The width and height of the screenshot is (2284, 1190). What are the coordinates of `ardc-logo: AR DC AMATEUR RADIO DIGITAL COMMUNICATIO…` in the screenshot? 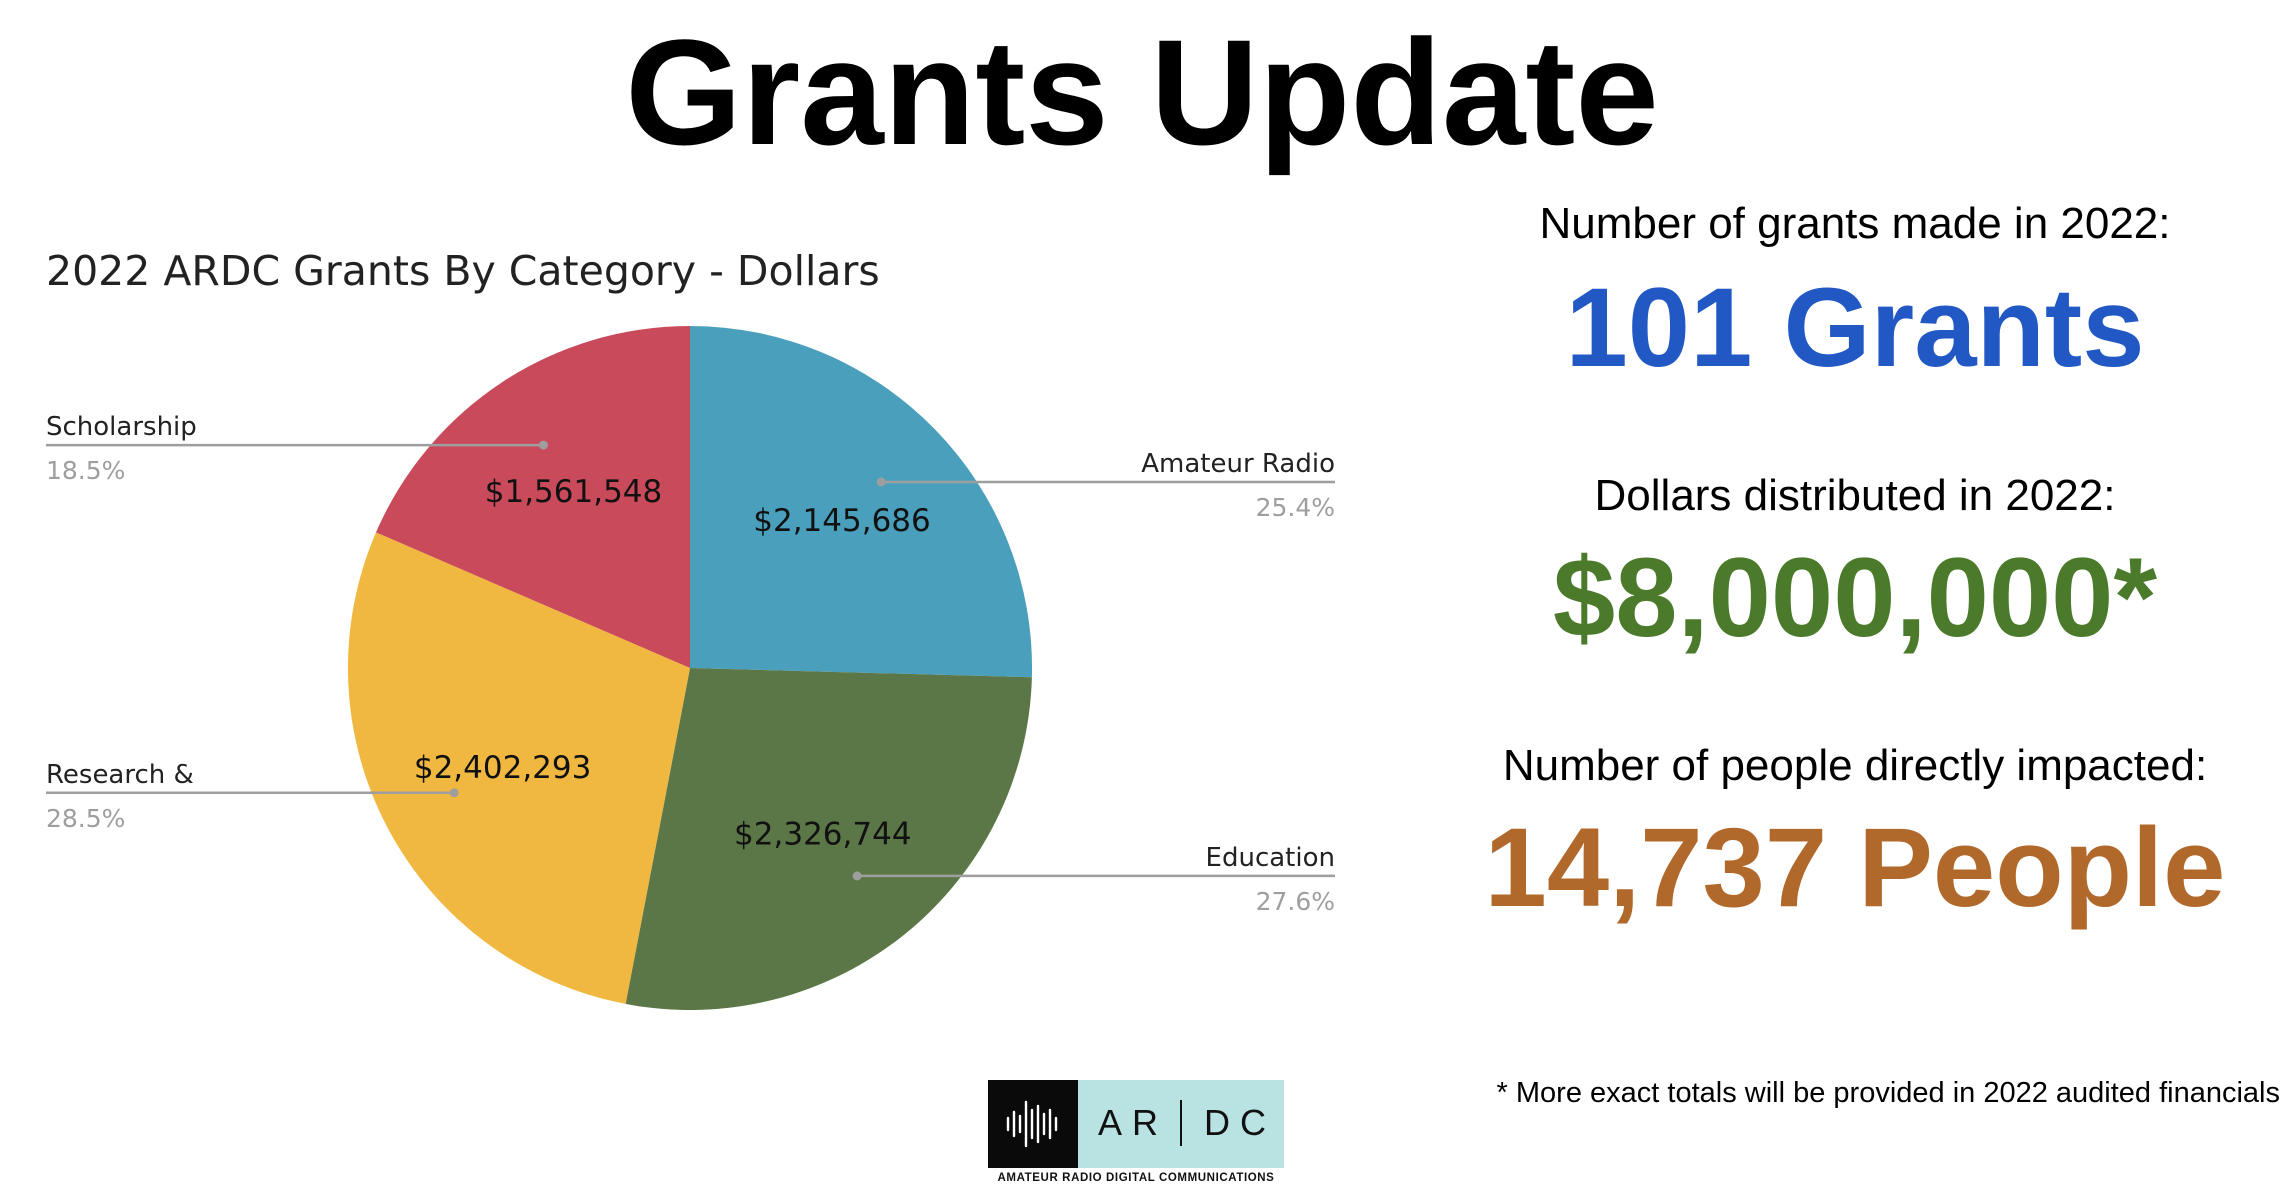 It's located at (1136, 1135).